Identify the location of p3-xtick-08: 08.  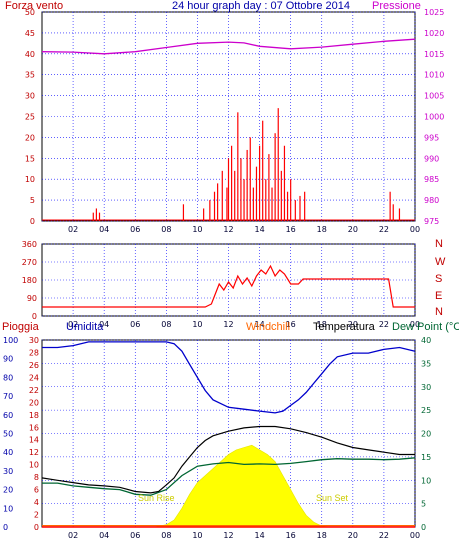
(166, 535).